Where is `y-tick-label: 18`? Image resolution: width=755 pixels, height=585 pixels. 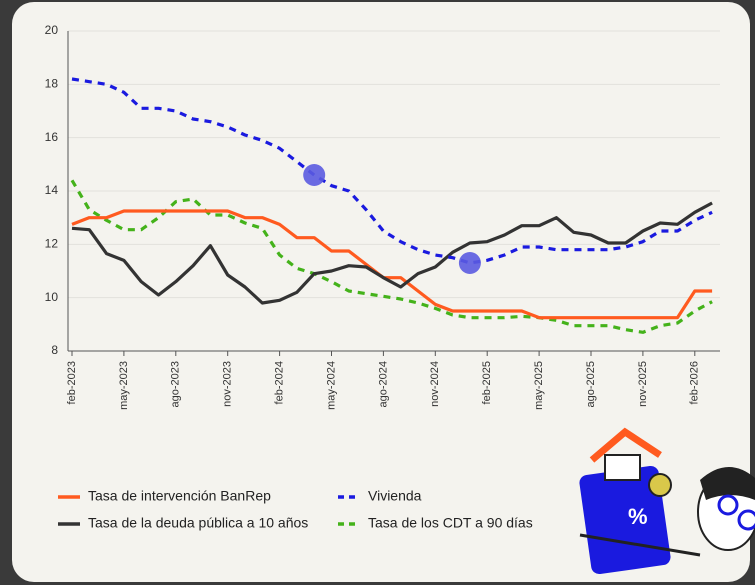 y-tick-label: 18 is located at coordinates (52, 84).